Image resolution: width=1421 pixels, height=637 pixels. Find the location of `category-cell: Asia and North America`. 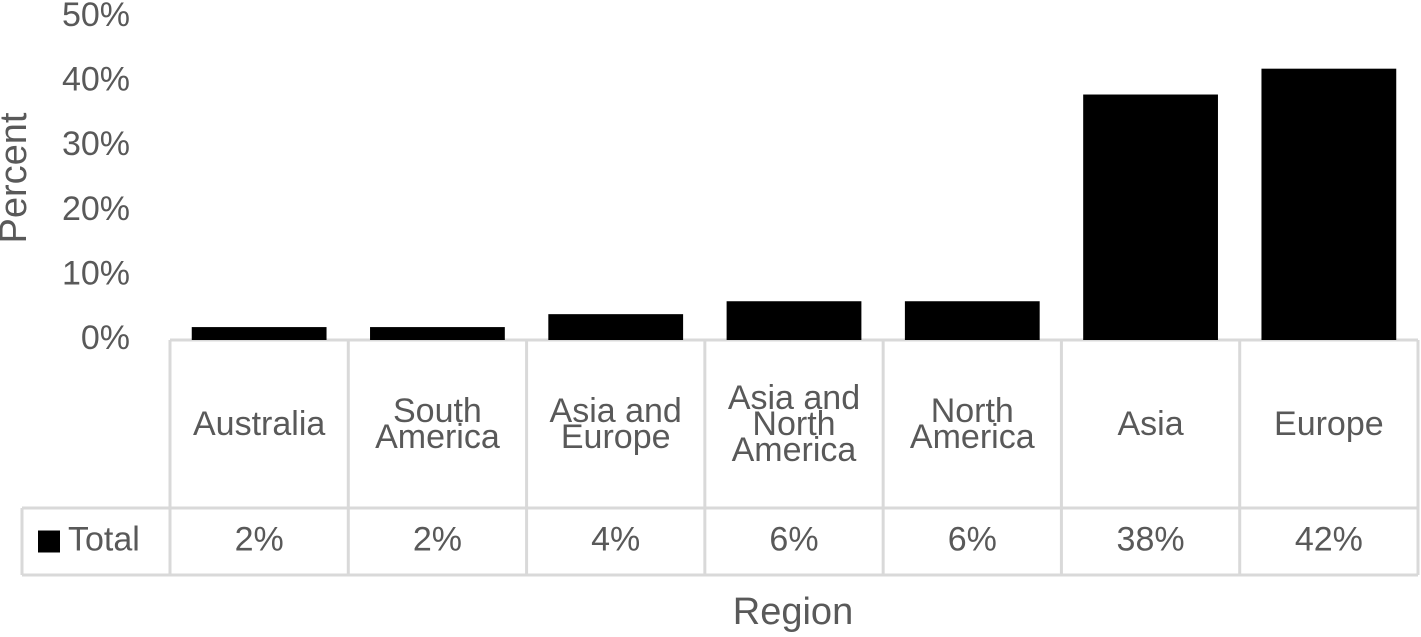

category-cell: Asia and North America is located at coordinates (794, 424).